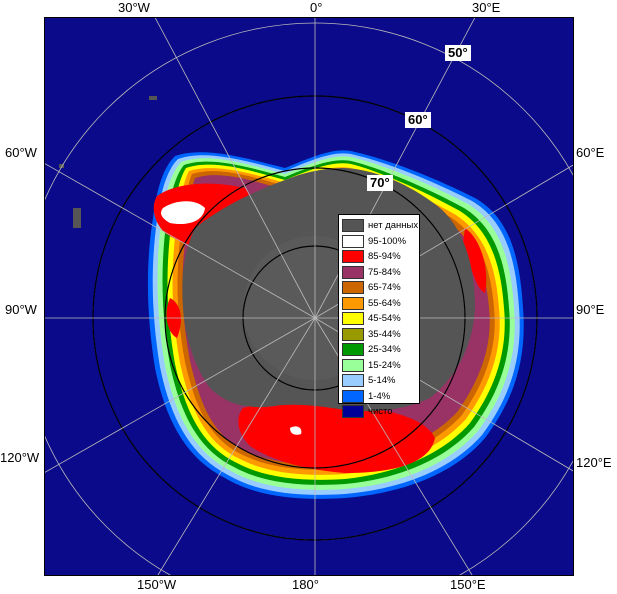 Image resolution: width=617 pixels, height=594 pixels. What do you see at coordinates (384, 288) in the screenshot?
I see `legend-label: 65-74%` at bounding box center [384, 288].